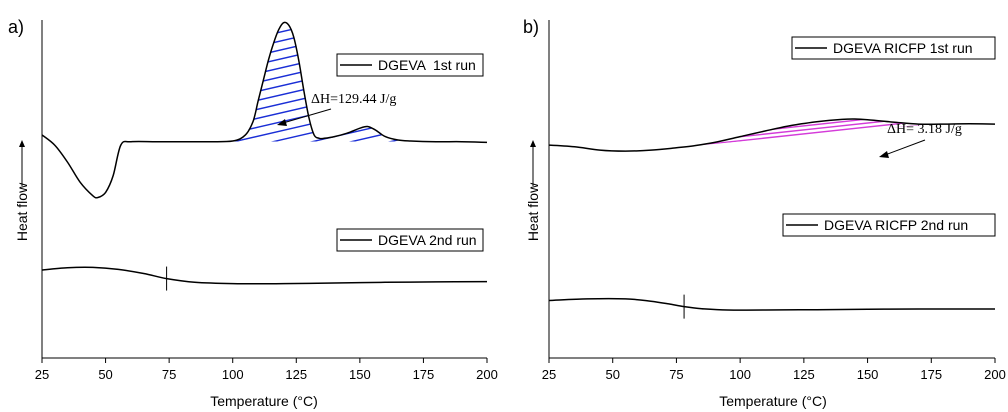  Describe the element at coordinates (307, 116) in the screenshot. I see `panel-a-annotation-arrow` at that location.